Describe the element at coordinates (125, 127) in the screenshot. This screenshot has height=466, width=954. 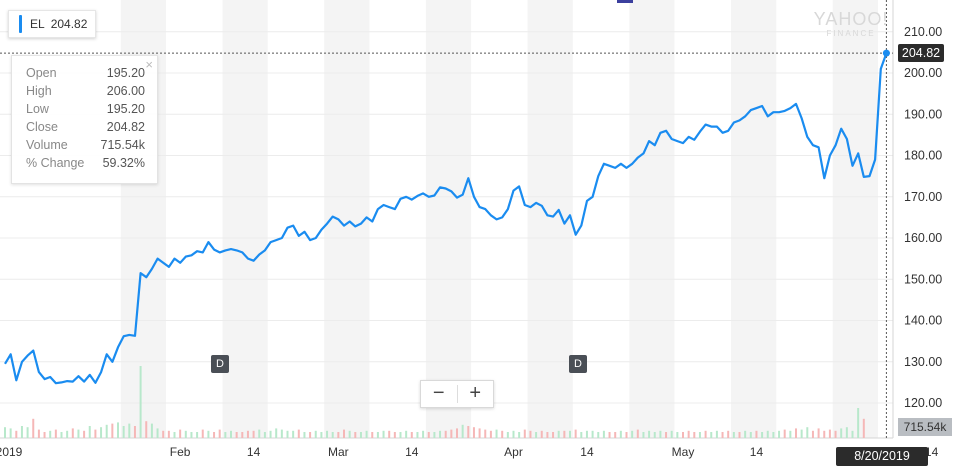
I see `tooltip-value: 204.82` at that location.